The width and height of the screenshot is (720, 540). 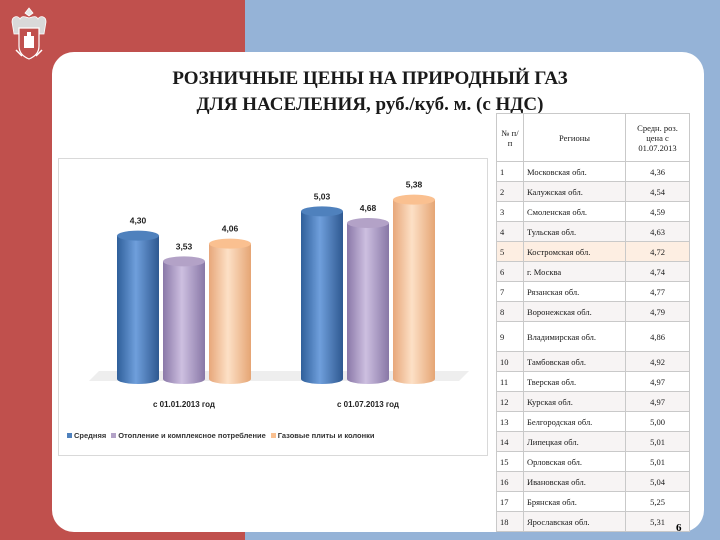 What do you see at coordinates (510, 271) in the screenshot?
I see `row-number: 6` at bounding box center [510, 271].